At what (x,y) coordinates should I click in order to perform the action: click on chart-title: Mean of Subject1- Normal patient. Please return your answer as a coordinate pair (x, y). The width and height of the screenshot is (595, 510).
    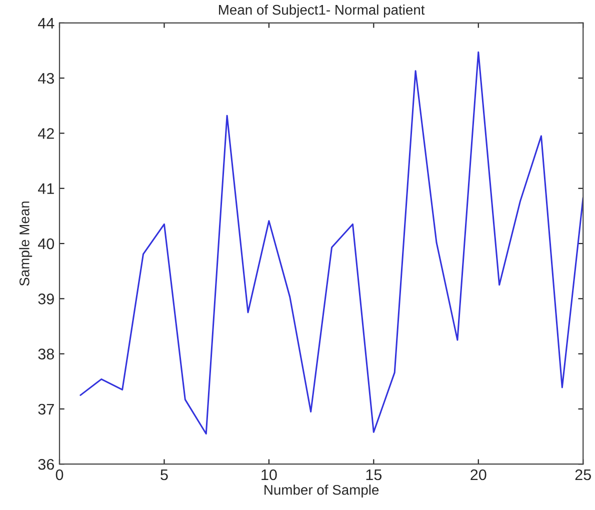
    Looking at the image, I should click on (322, 11).